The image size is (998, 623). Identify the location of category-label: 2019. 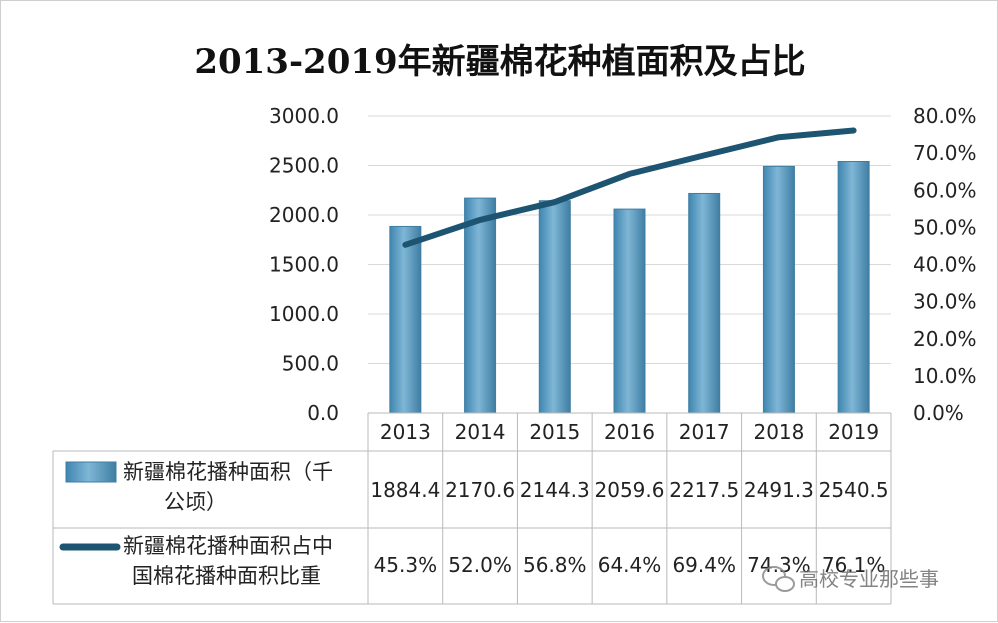
(853, 432).